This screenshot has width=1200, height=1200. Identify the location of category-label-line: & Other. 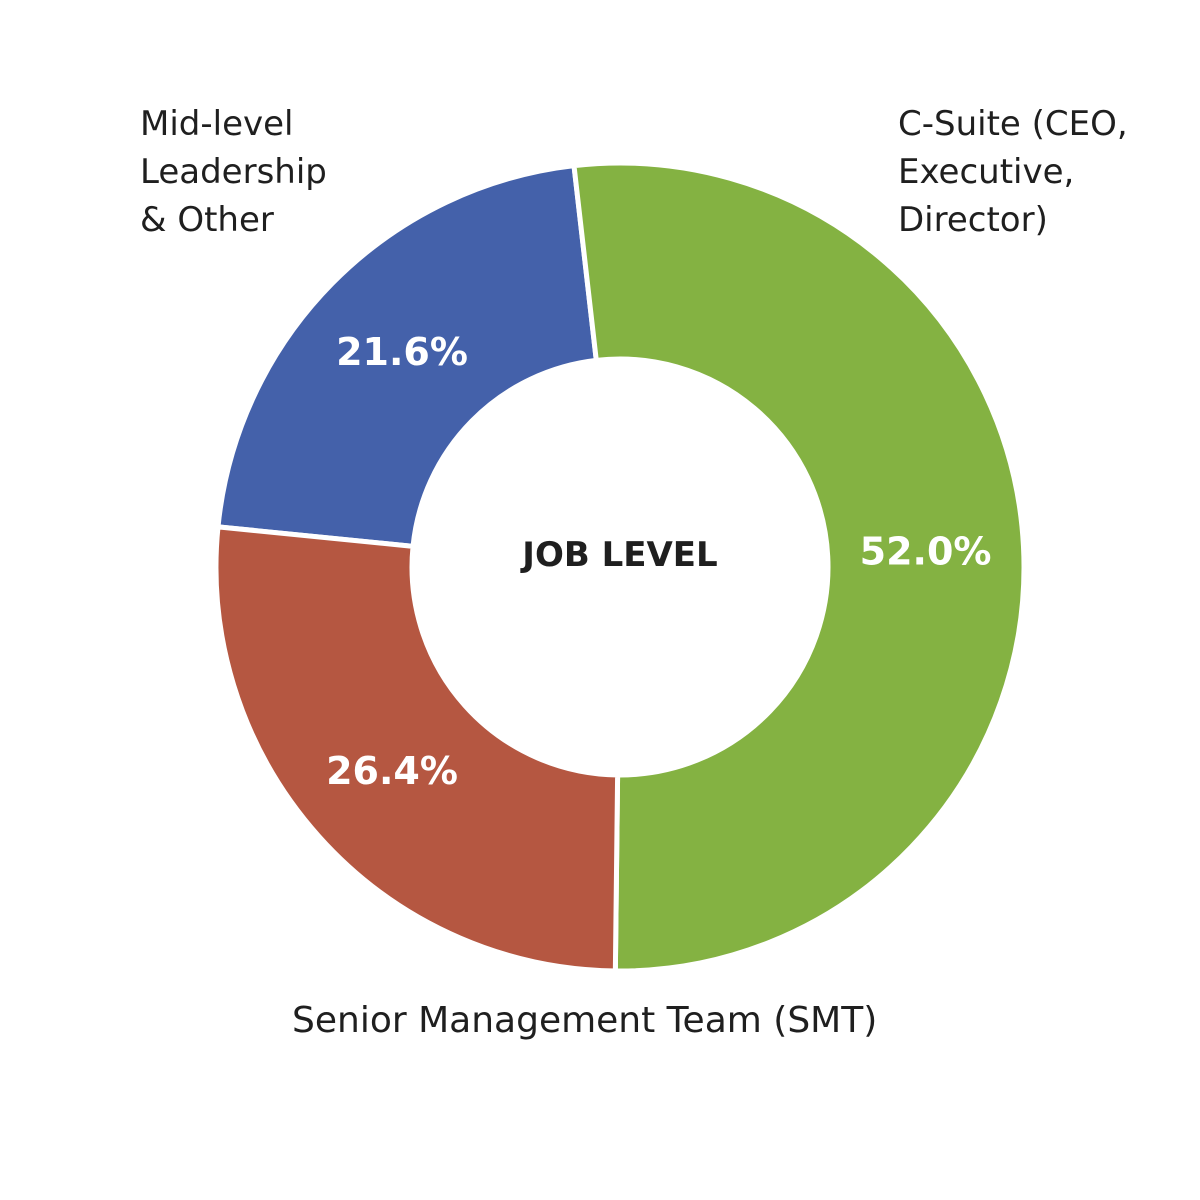
(207, 220).